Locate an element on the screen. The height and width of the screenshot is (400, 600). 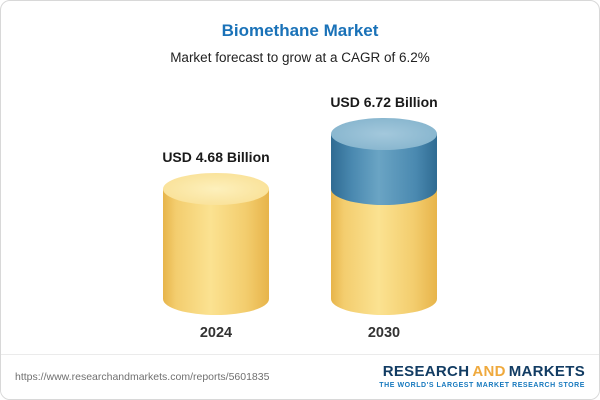
cylinder-2030-yellow-body is located at coordinates (384, 252).